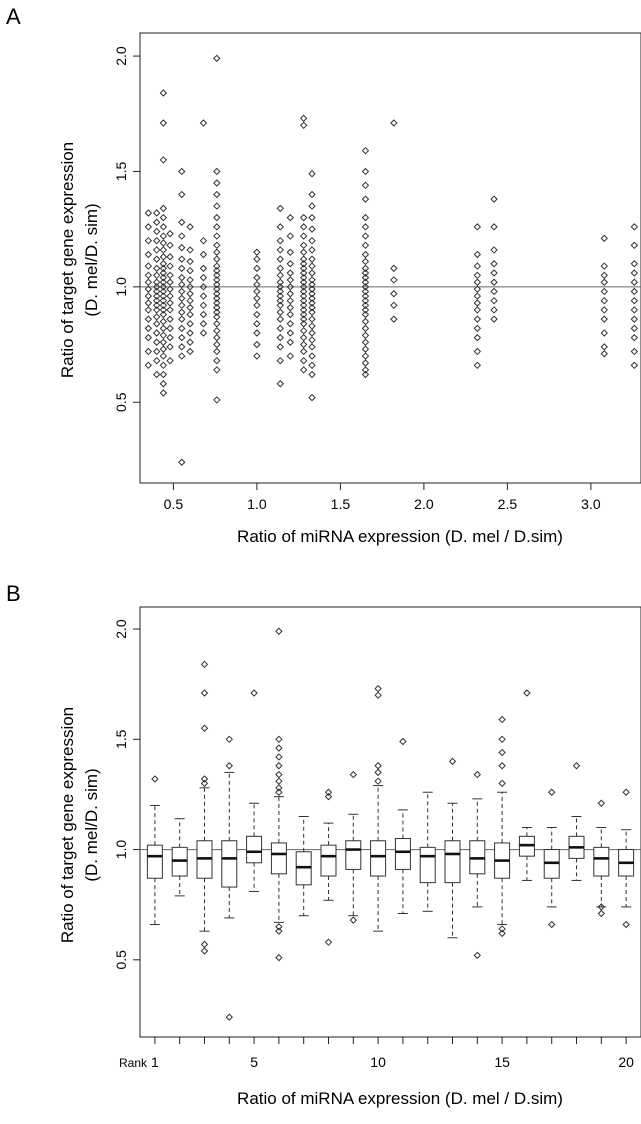  Describe the element at coordinates (121, 739) in the screenshot. I see `panel-b-y-tick-label: 1.5` at that location.